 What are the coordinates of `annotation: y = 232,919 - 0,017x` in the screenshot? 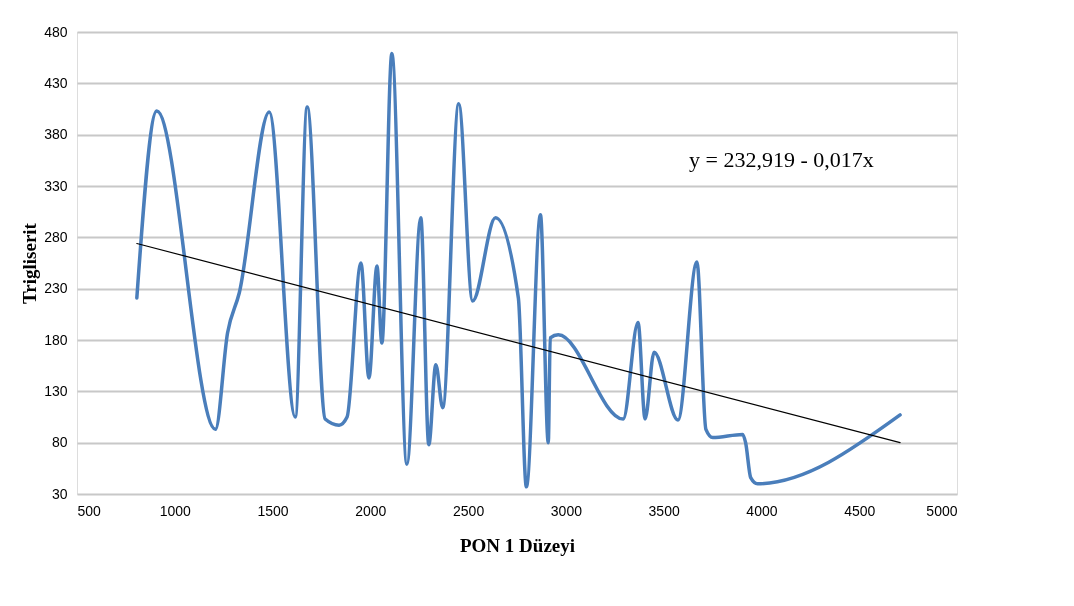 It's located at (781, 159).